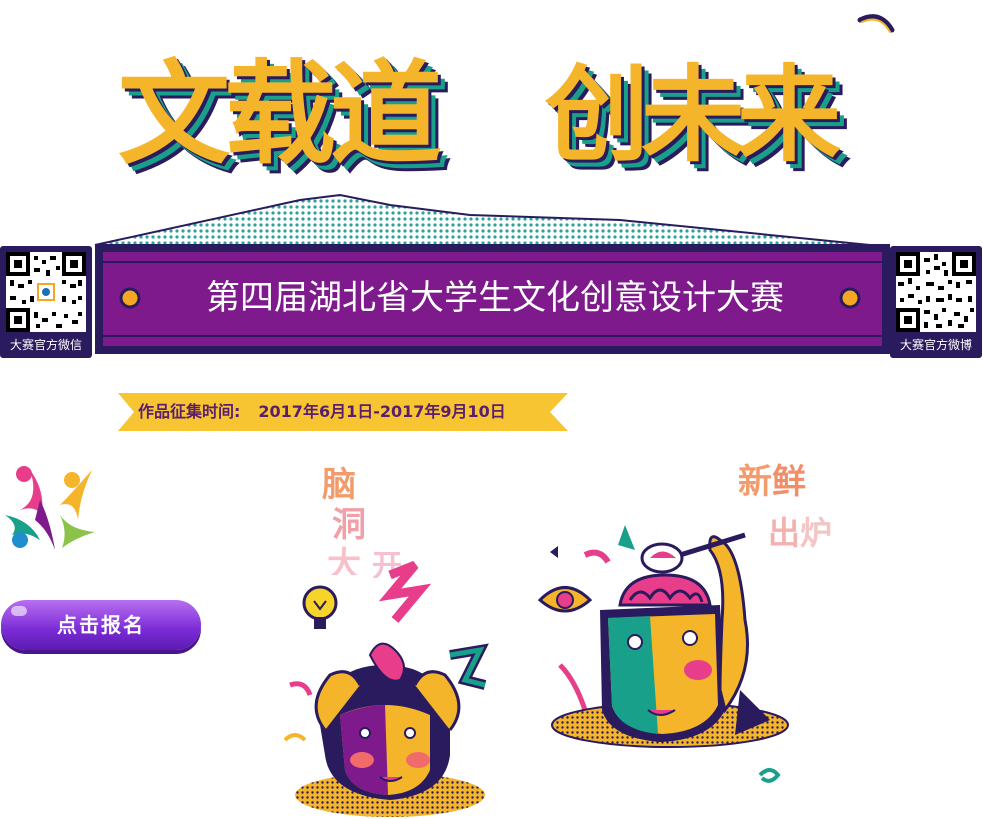 This screenshot has width=983, height=819. I want to click on button-shine, so click(19, 611).